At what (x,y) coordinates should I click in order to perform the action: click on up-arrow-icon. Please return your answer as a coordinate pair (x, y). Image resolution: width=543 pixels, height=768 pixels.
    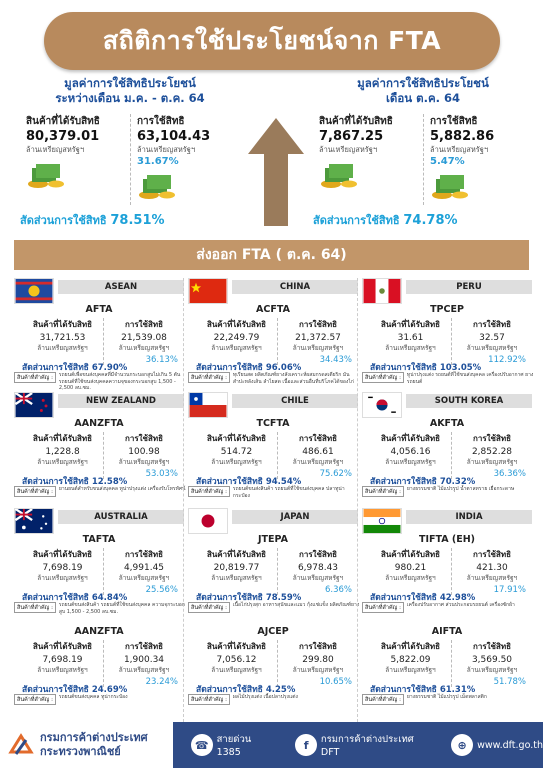
    Looking at the image, I should click on (276, 172).